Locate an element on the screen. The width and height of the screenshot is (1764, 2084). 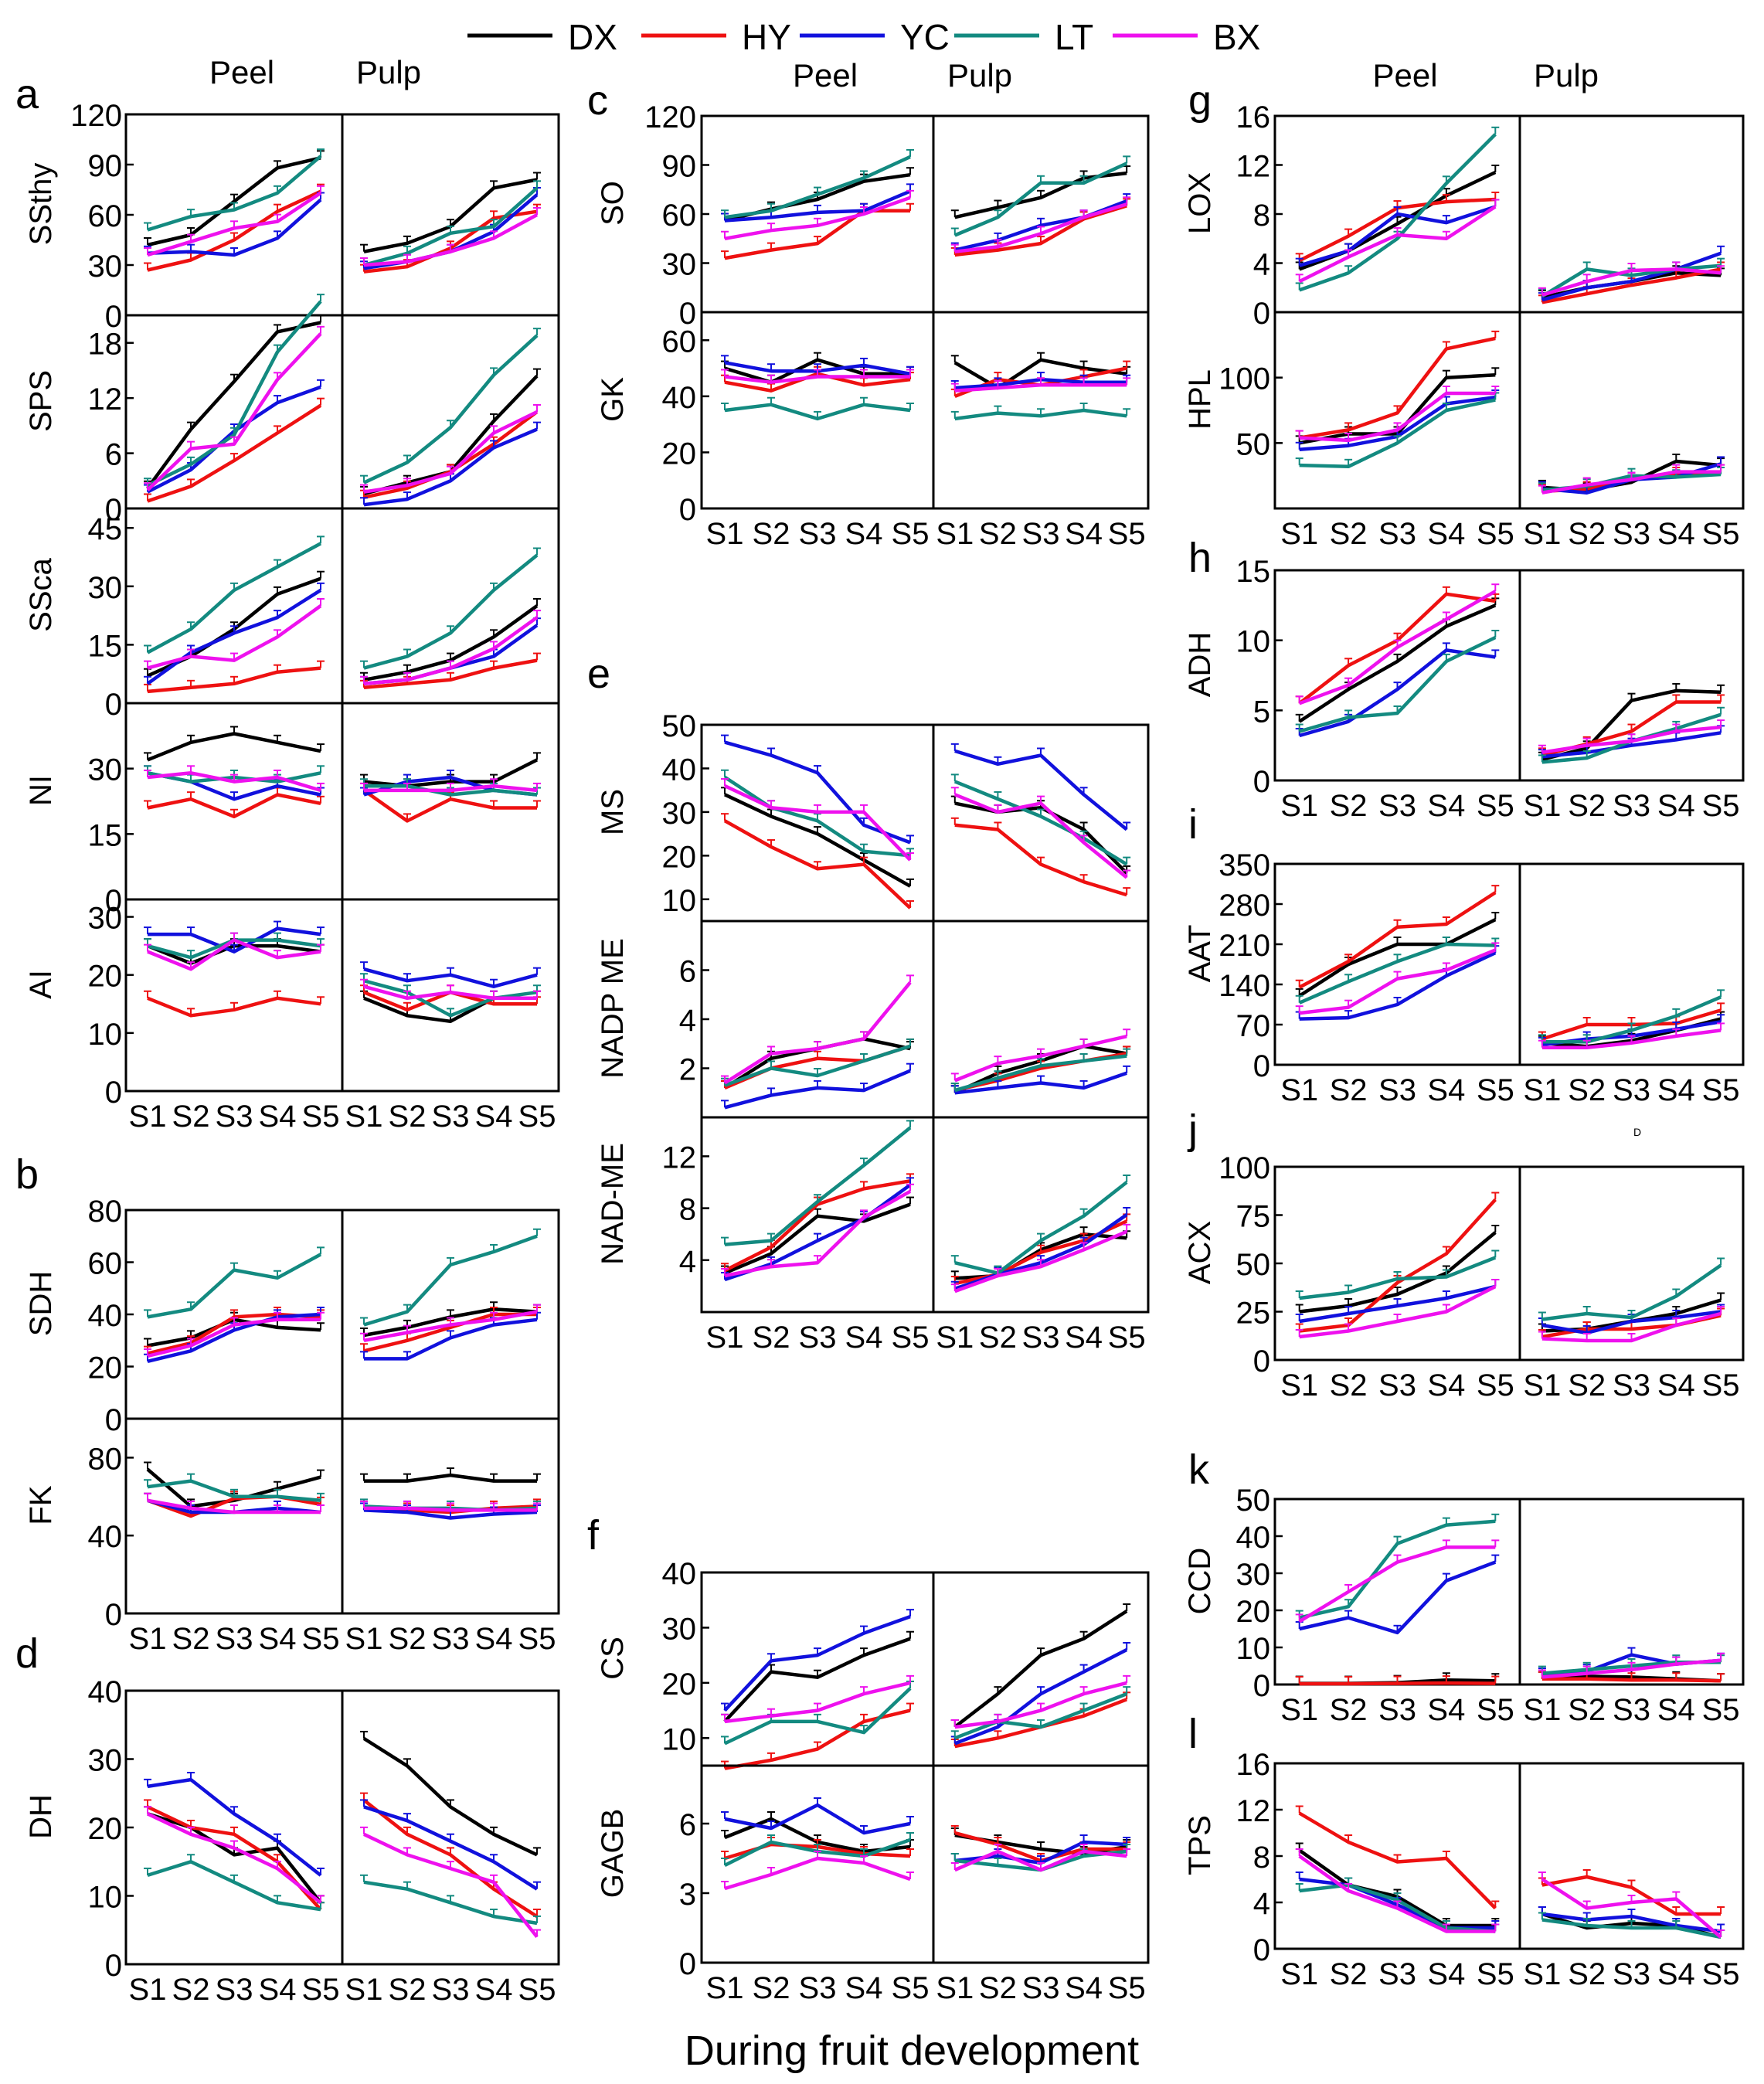
legend-label-lt: LT is located at coordinates (1074, 37).